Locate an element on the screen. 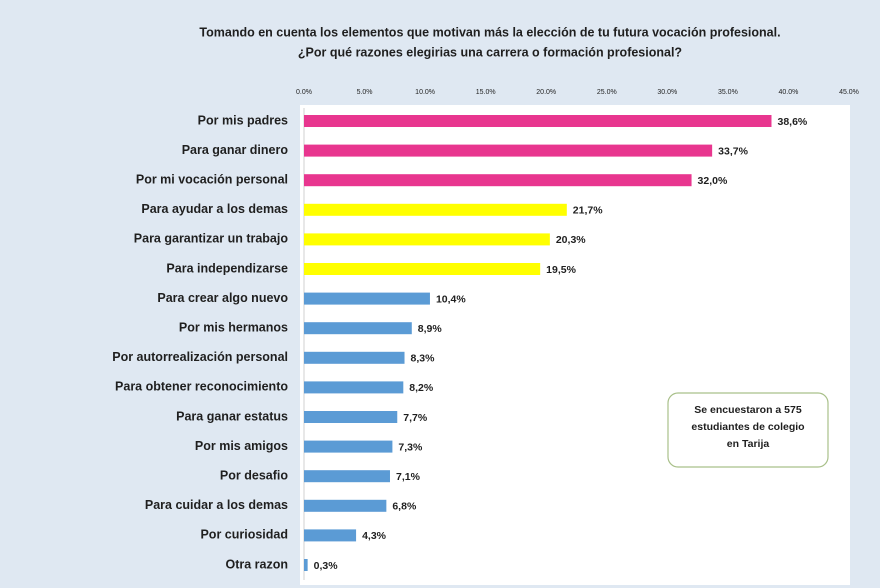  y-tick-label: Para ayudar a los demas is located at coordinates (214, 209).